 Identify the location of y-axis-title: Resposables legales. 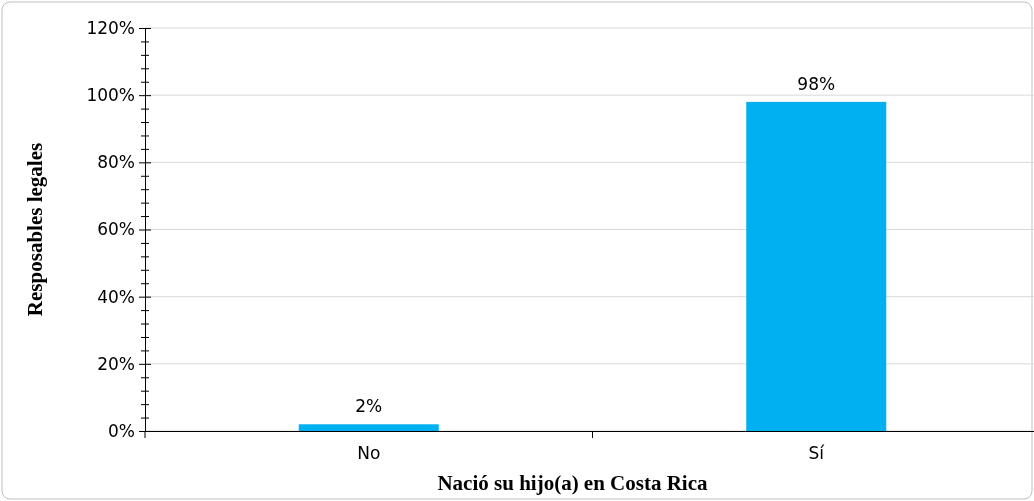
(35, 229).